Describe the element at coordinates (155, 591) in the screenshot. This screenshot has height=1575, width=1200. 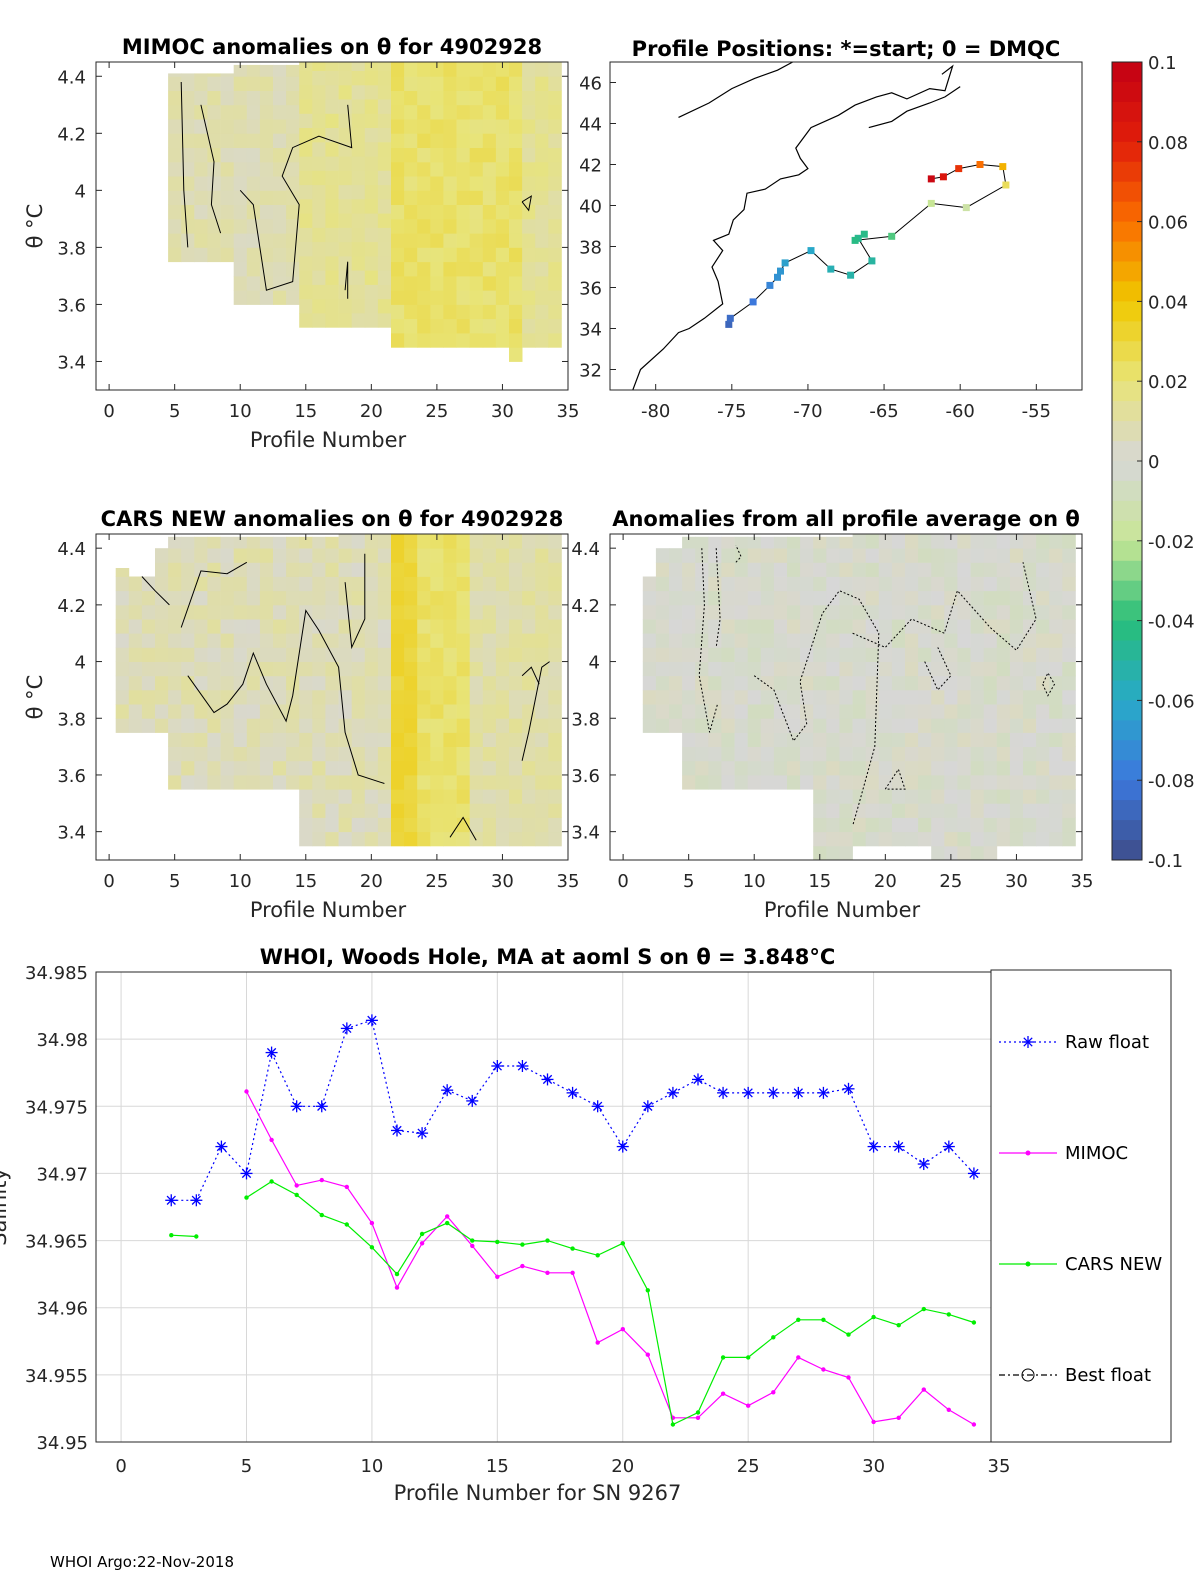
I see `cars-contour-line` at that location.